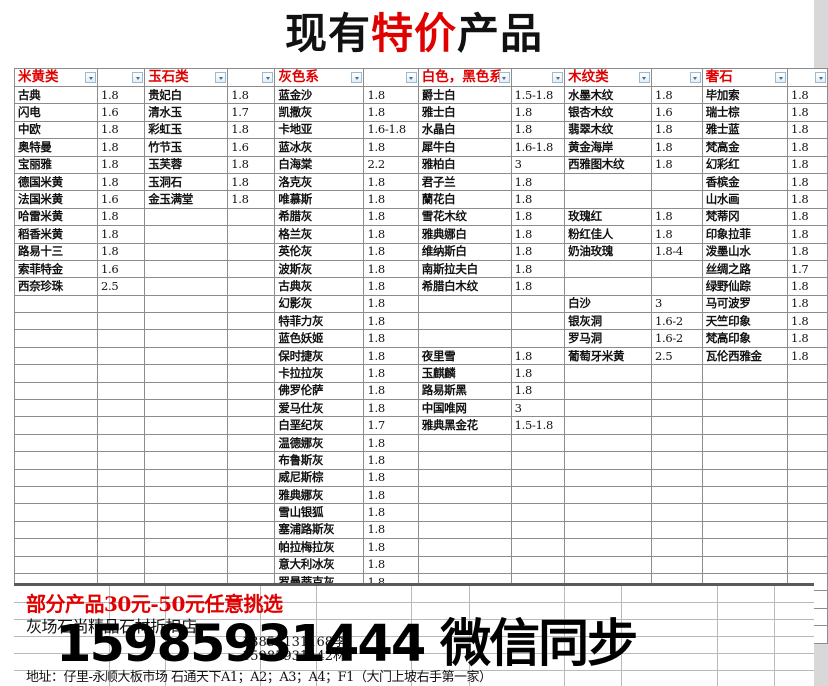 Image resolution: width=828 pixels, height=686 pixels. Describe the element at coordinates (319, 495) in the screenshot. I see `cell-name-huise: 雅典娜灰` at that location.